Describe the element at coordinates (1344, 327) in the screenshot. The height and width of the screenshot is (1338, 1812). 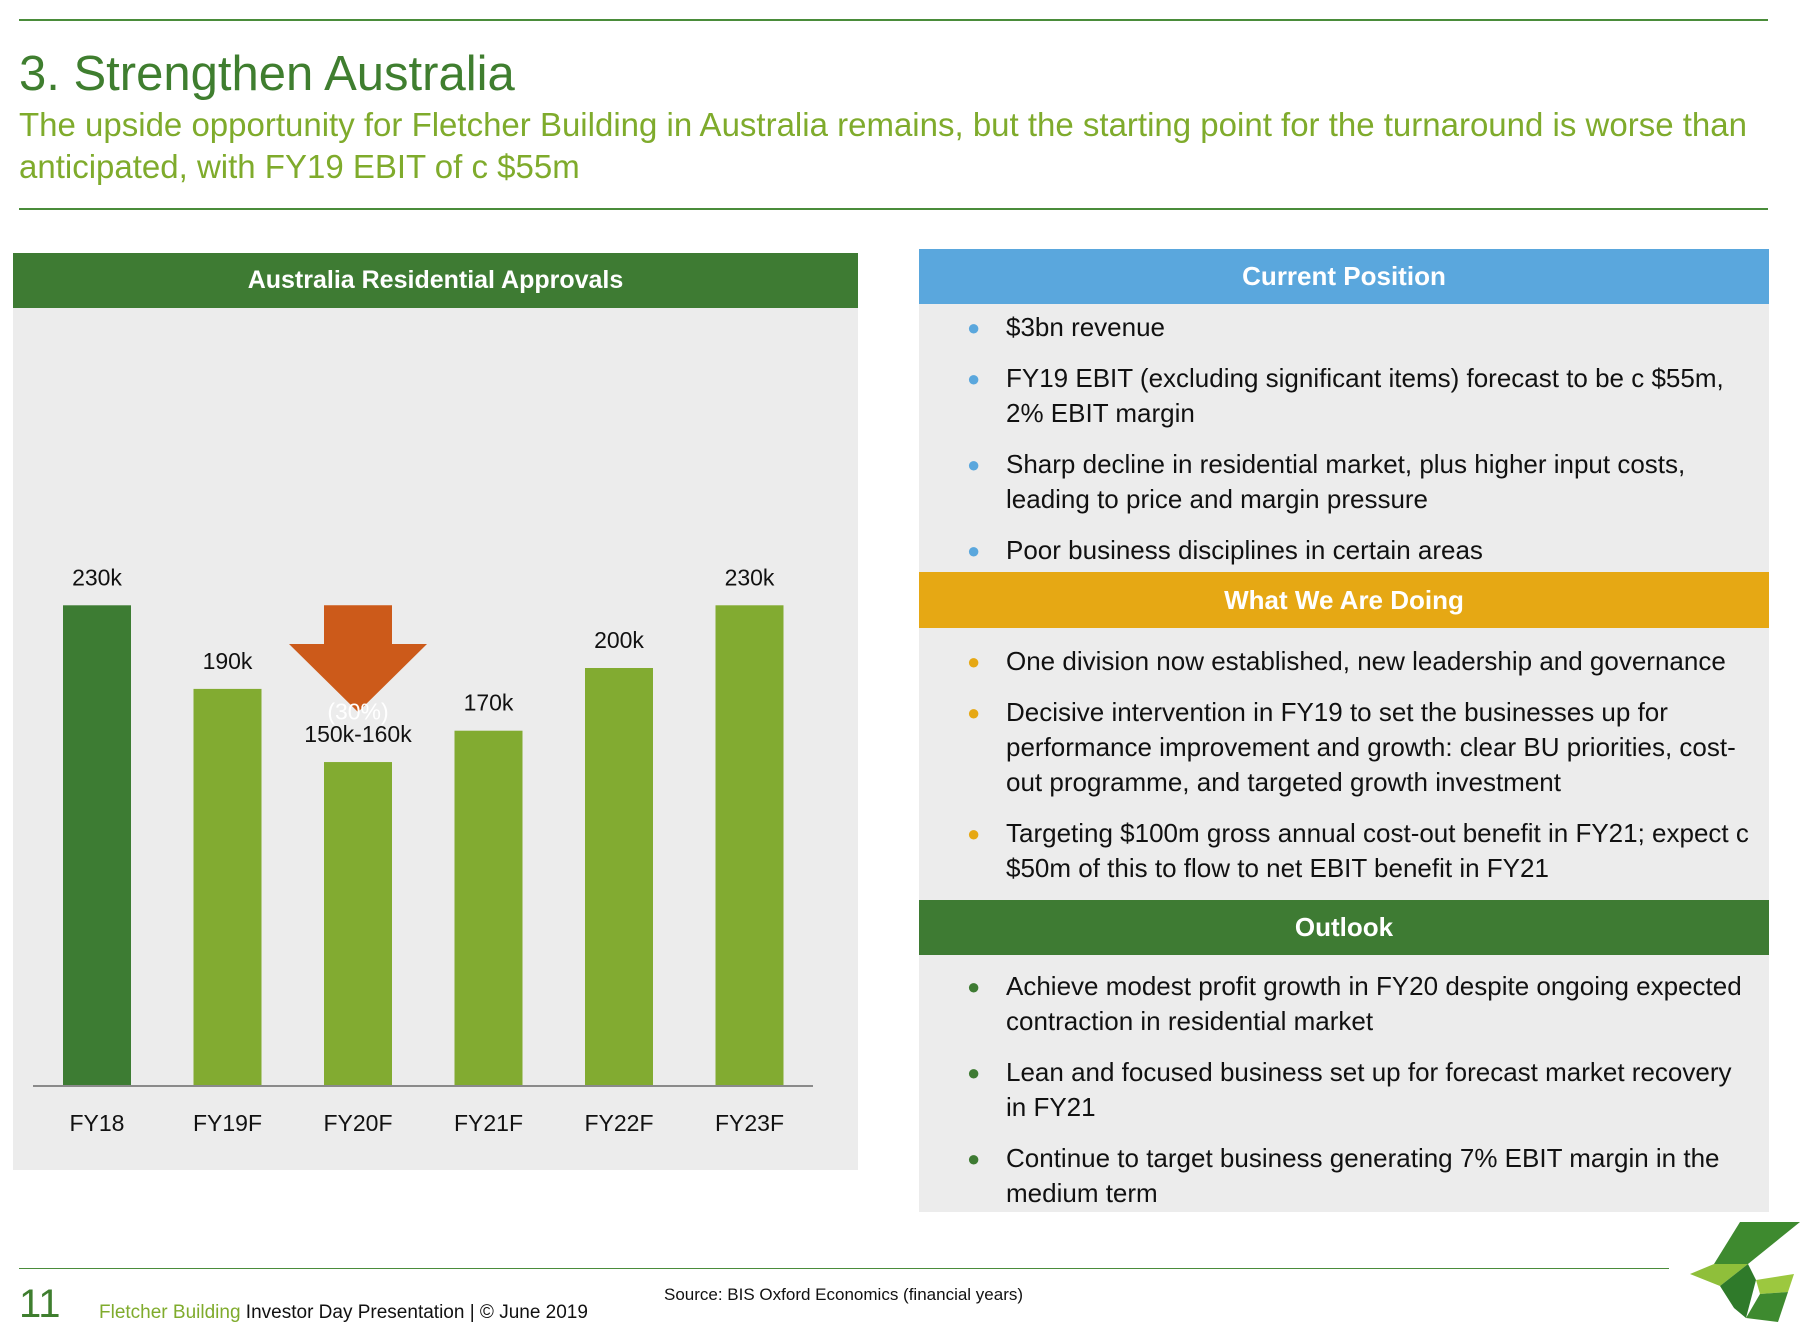
I see `list-item: ● $3bn revenue` at that location.